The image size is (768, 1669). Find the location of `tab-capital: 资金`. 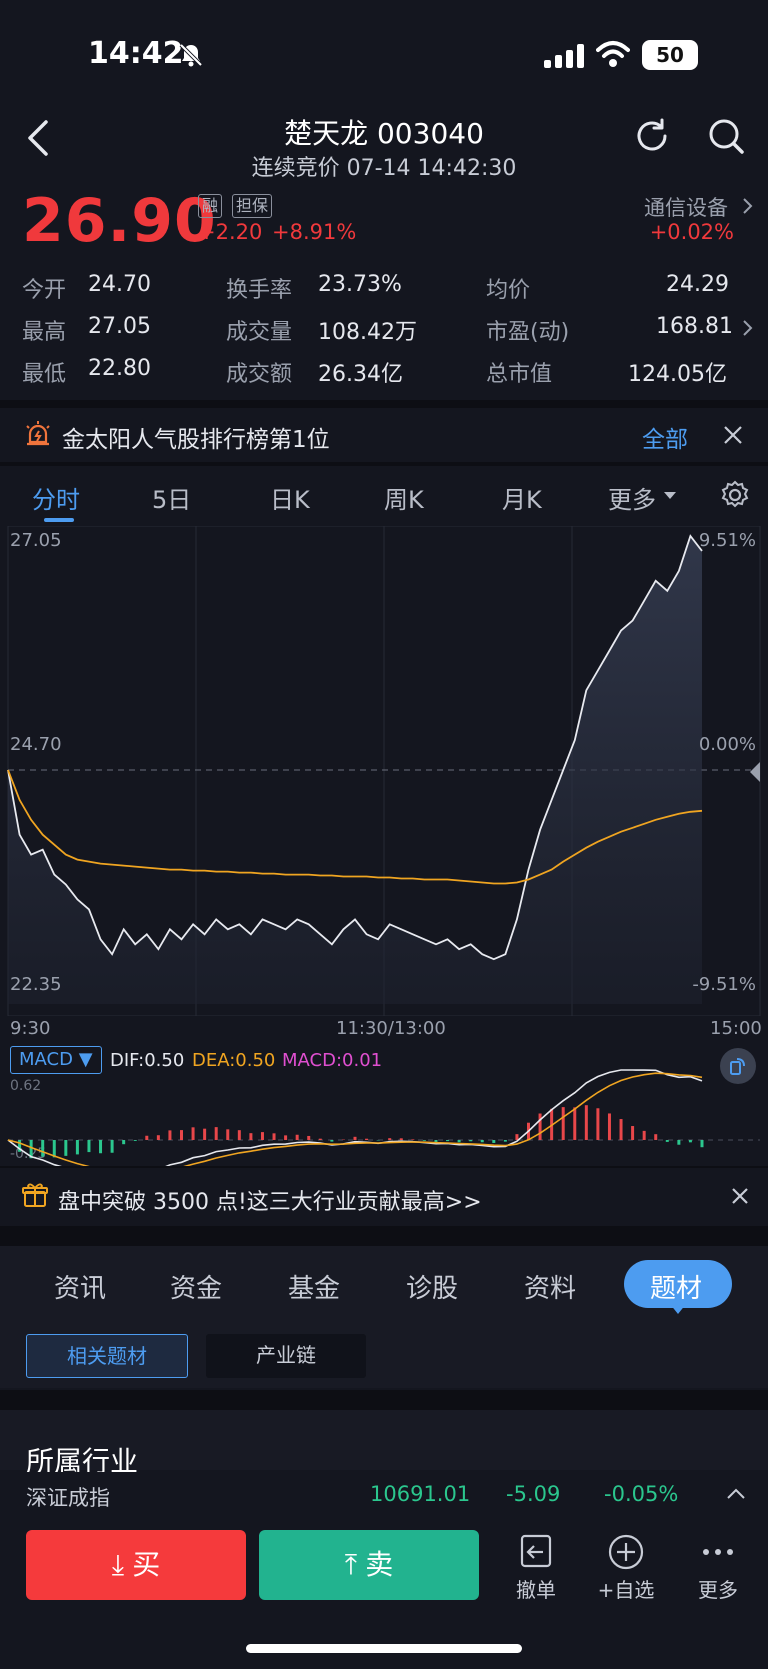

tab-capital: 资金 is located at coordinates (196, 1289).